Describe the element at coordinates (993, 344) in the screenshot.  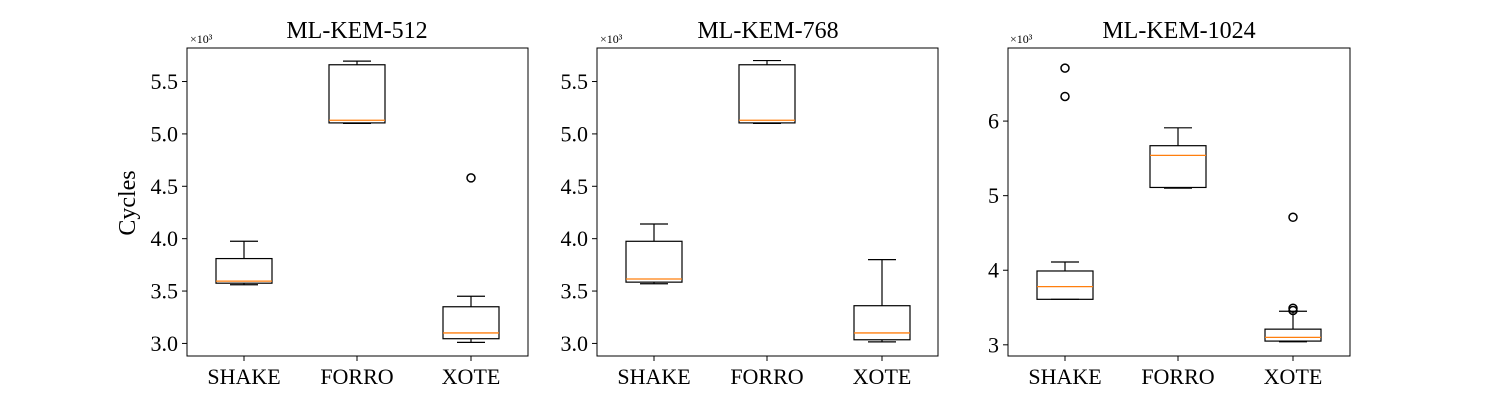
I see `y-tick-label: 3` at that location.